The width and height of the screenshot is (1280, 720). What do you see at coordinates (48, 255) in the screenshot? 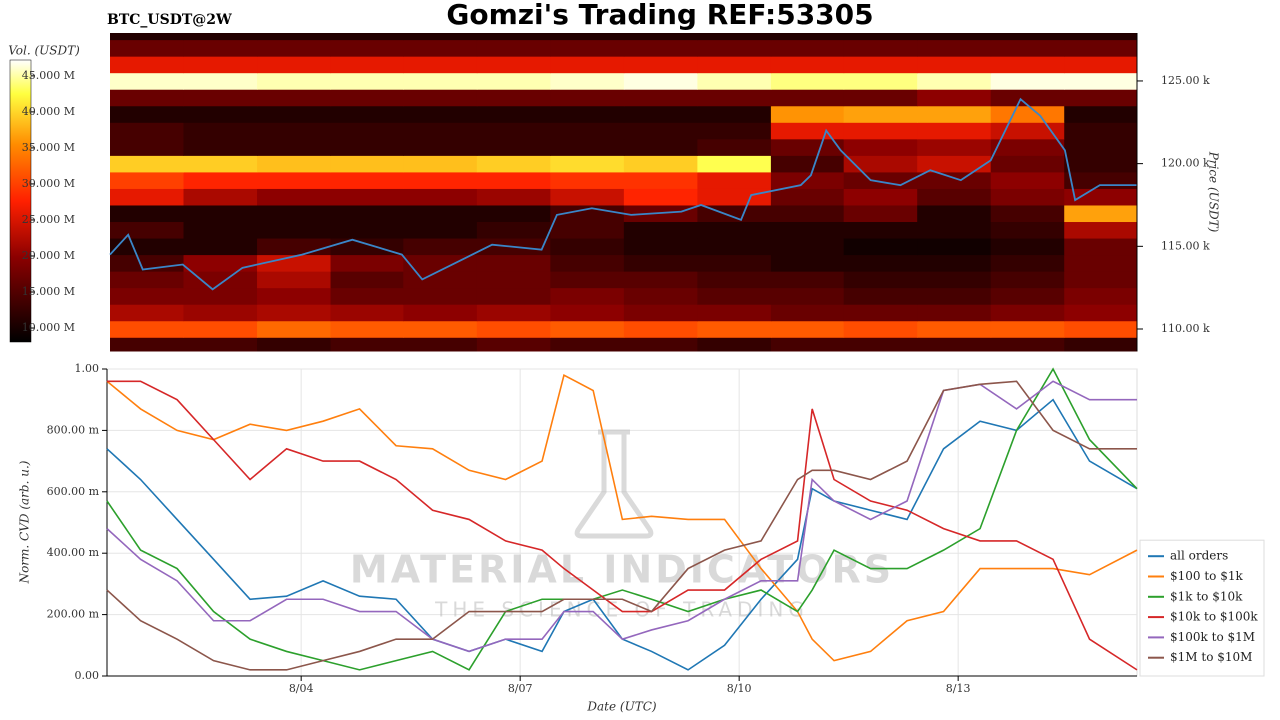
I see `colorbar-tick-label: 20.000 M` at bounding box center [48, 255].